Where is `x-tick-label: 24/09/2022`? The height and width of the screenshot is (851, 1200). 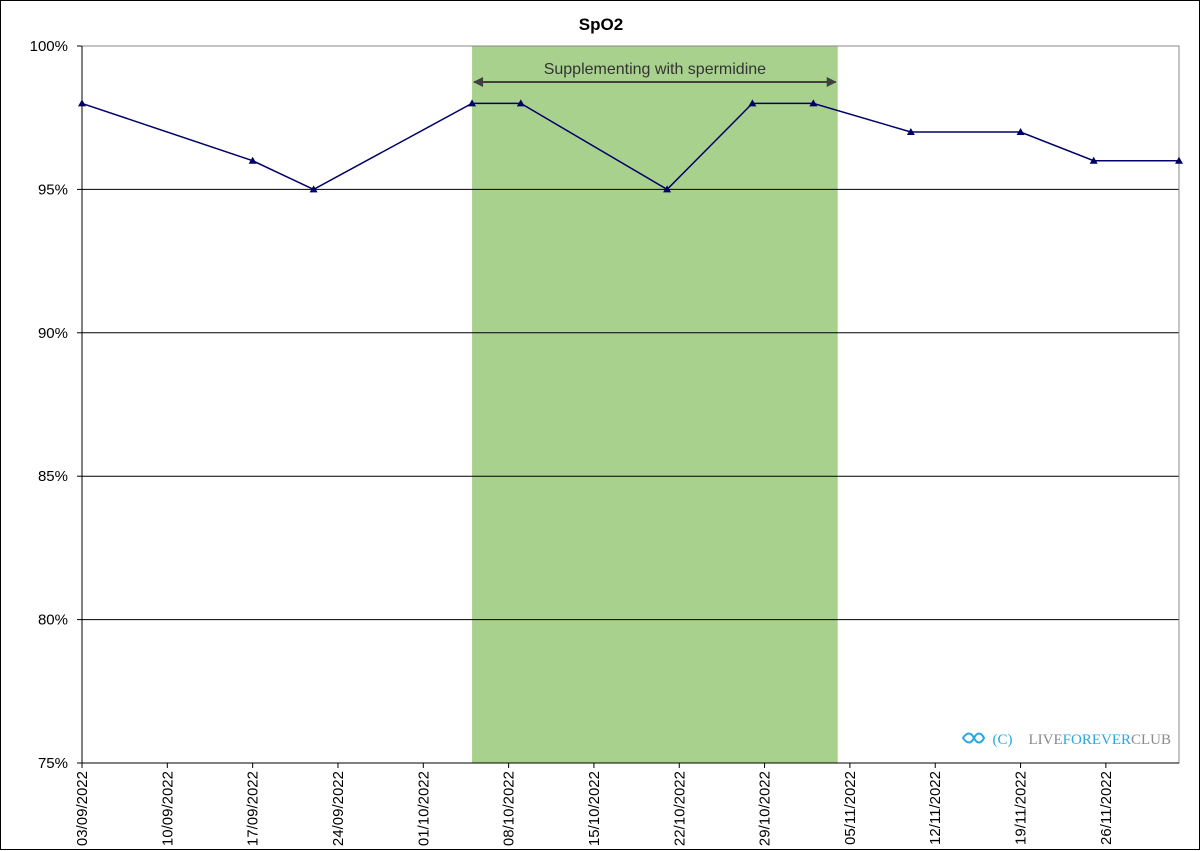 x-tick-label: 24/09/2022 is located at coordinates (338, 808).